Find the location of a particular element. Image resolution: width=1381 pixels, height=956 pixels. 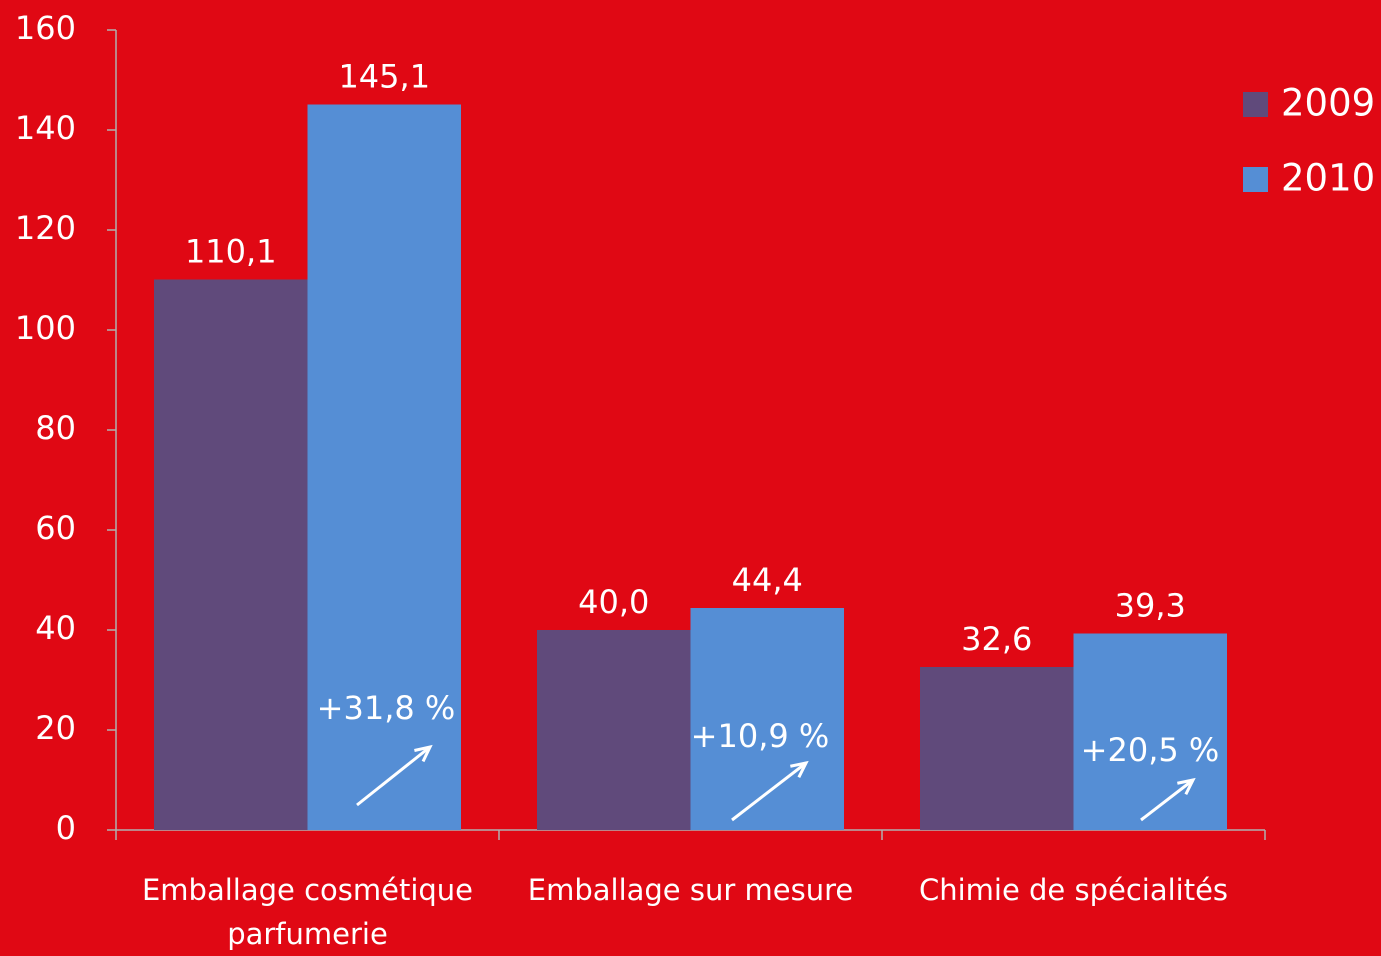

value-label: 40,0 is located at coordinates (613, 602).